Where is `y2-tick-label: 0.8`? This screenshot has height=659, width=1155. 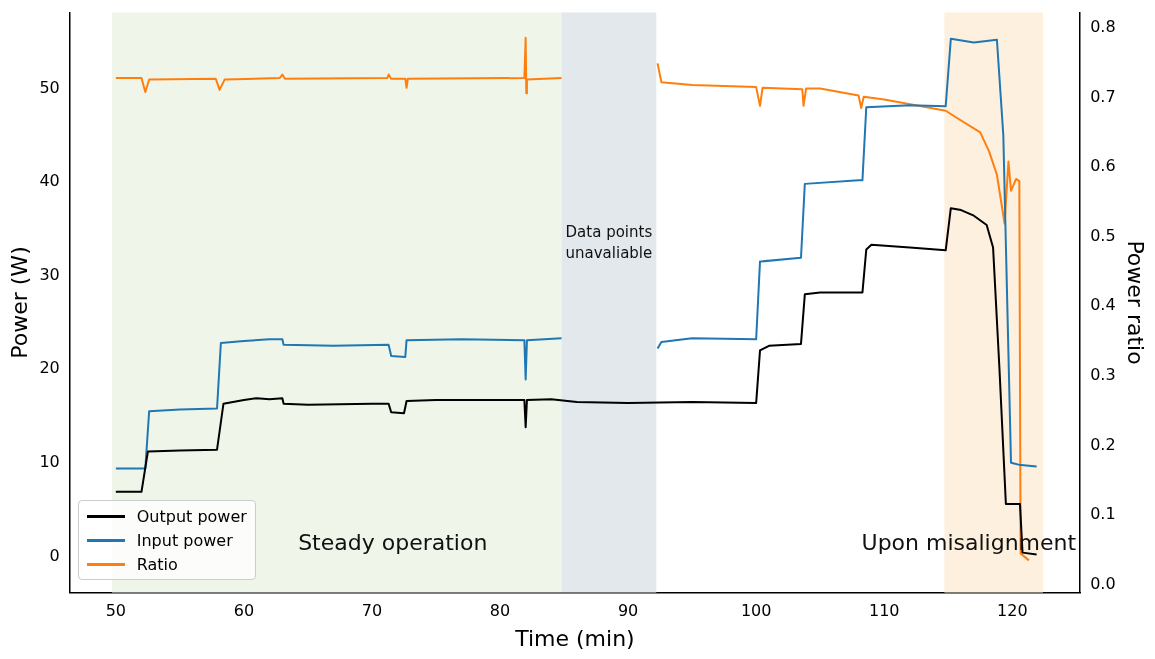
y2-tick-label: 0.8 is located at coordinates (1103, 27).